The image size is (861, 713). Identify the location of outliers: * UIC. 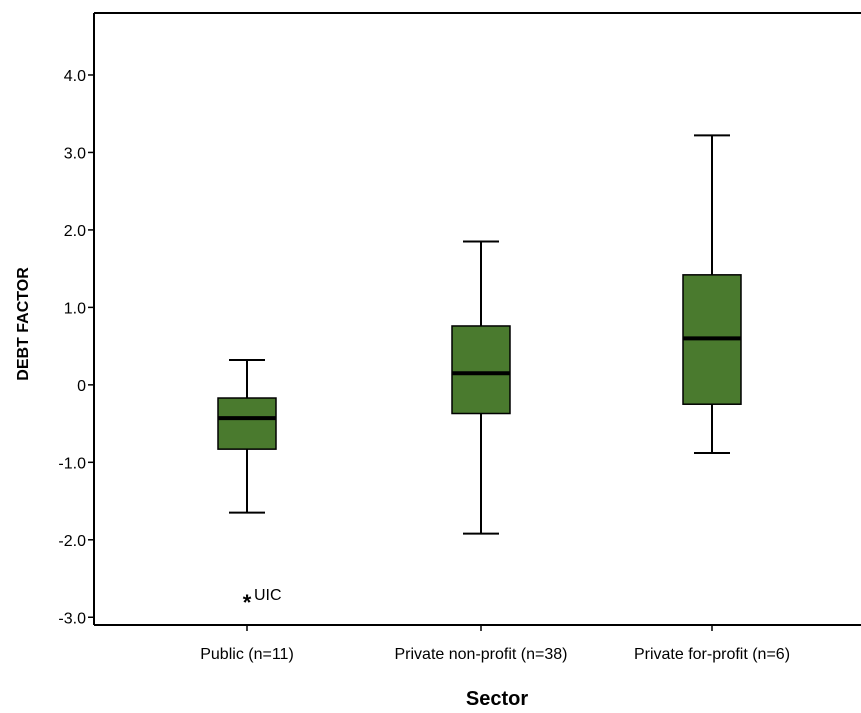
(262, 601).